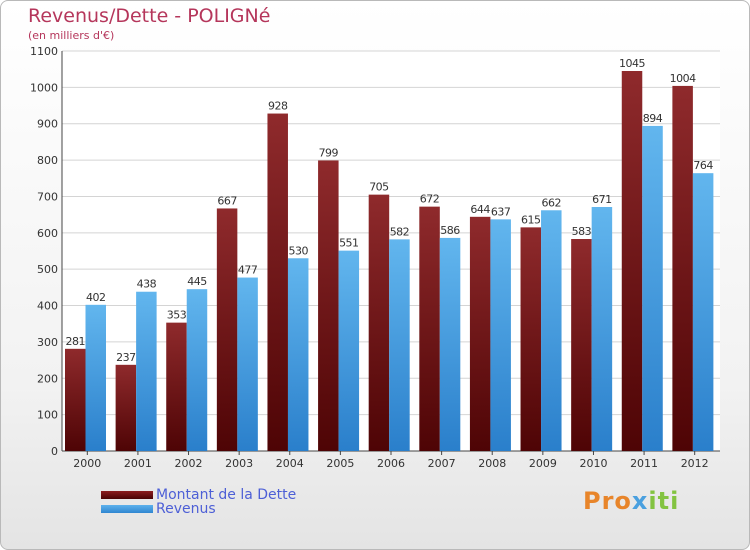  I want to click on y-tick-label: 1000, so click(44, 87).